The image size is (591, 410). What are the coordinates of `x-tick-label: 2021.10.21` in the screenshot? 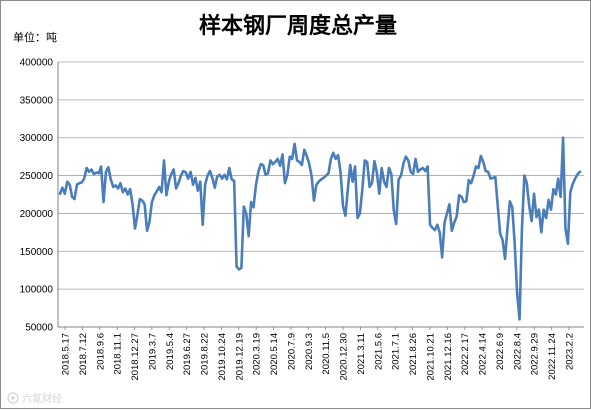 It's located at (430, 357).